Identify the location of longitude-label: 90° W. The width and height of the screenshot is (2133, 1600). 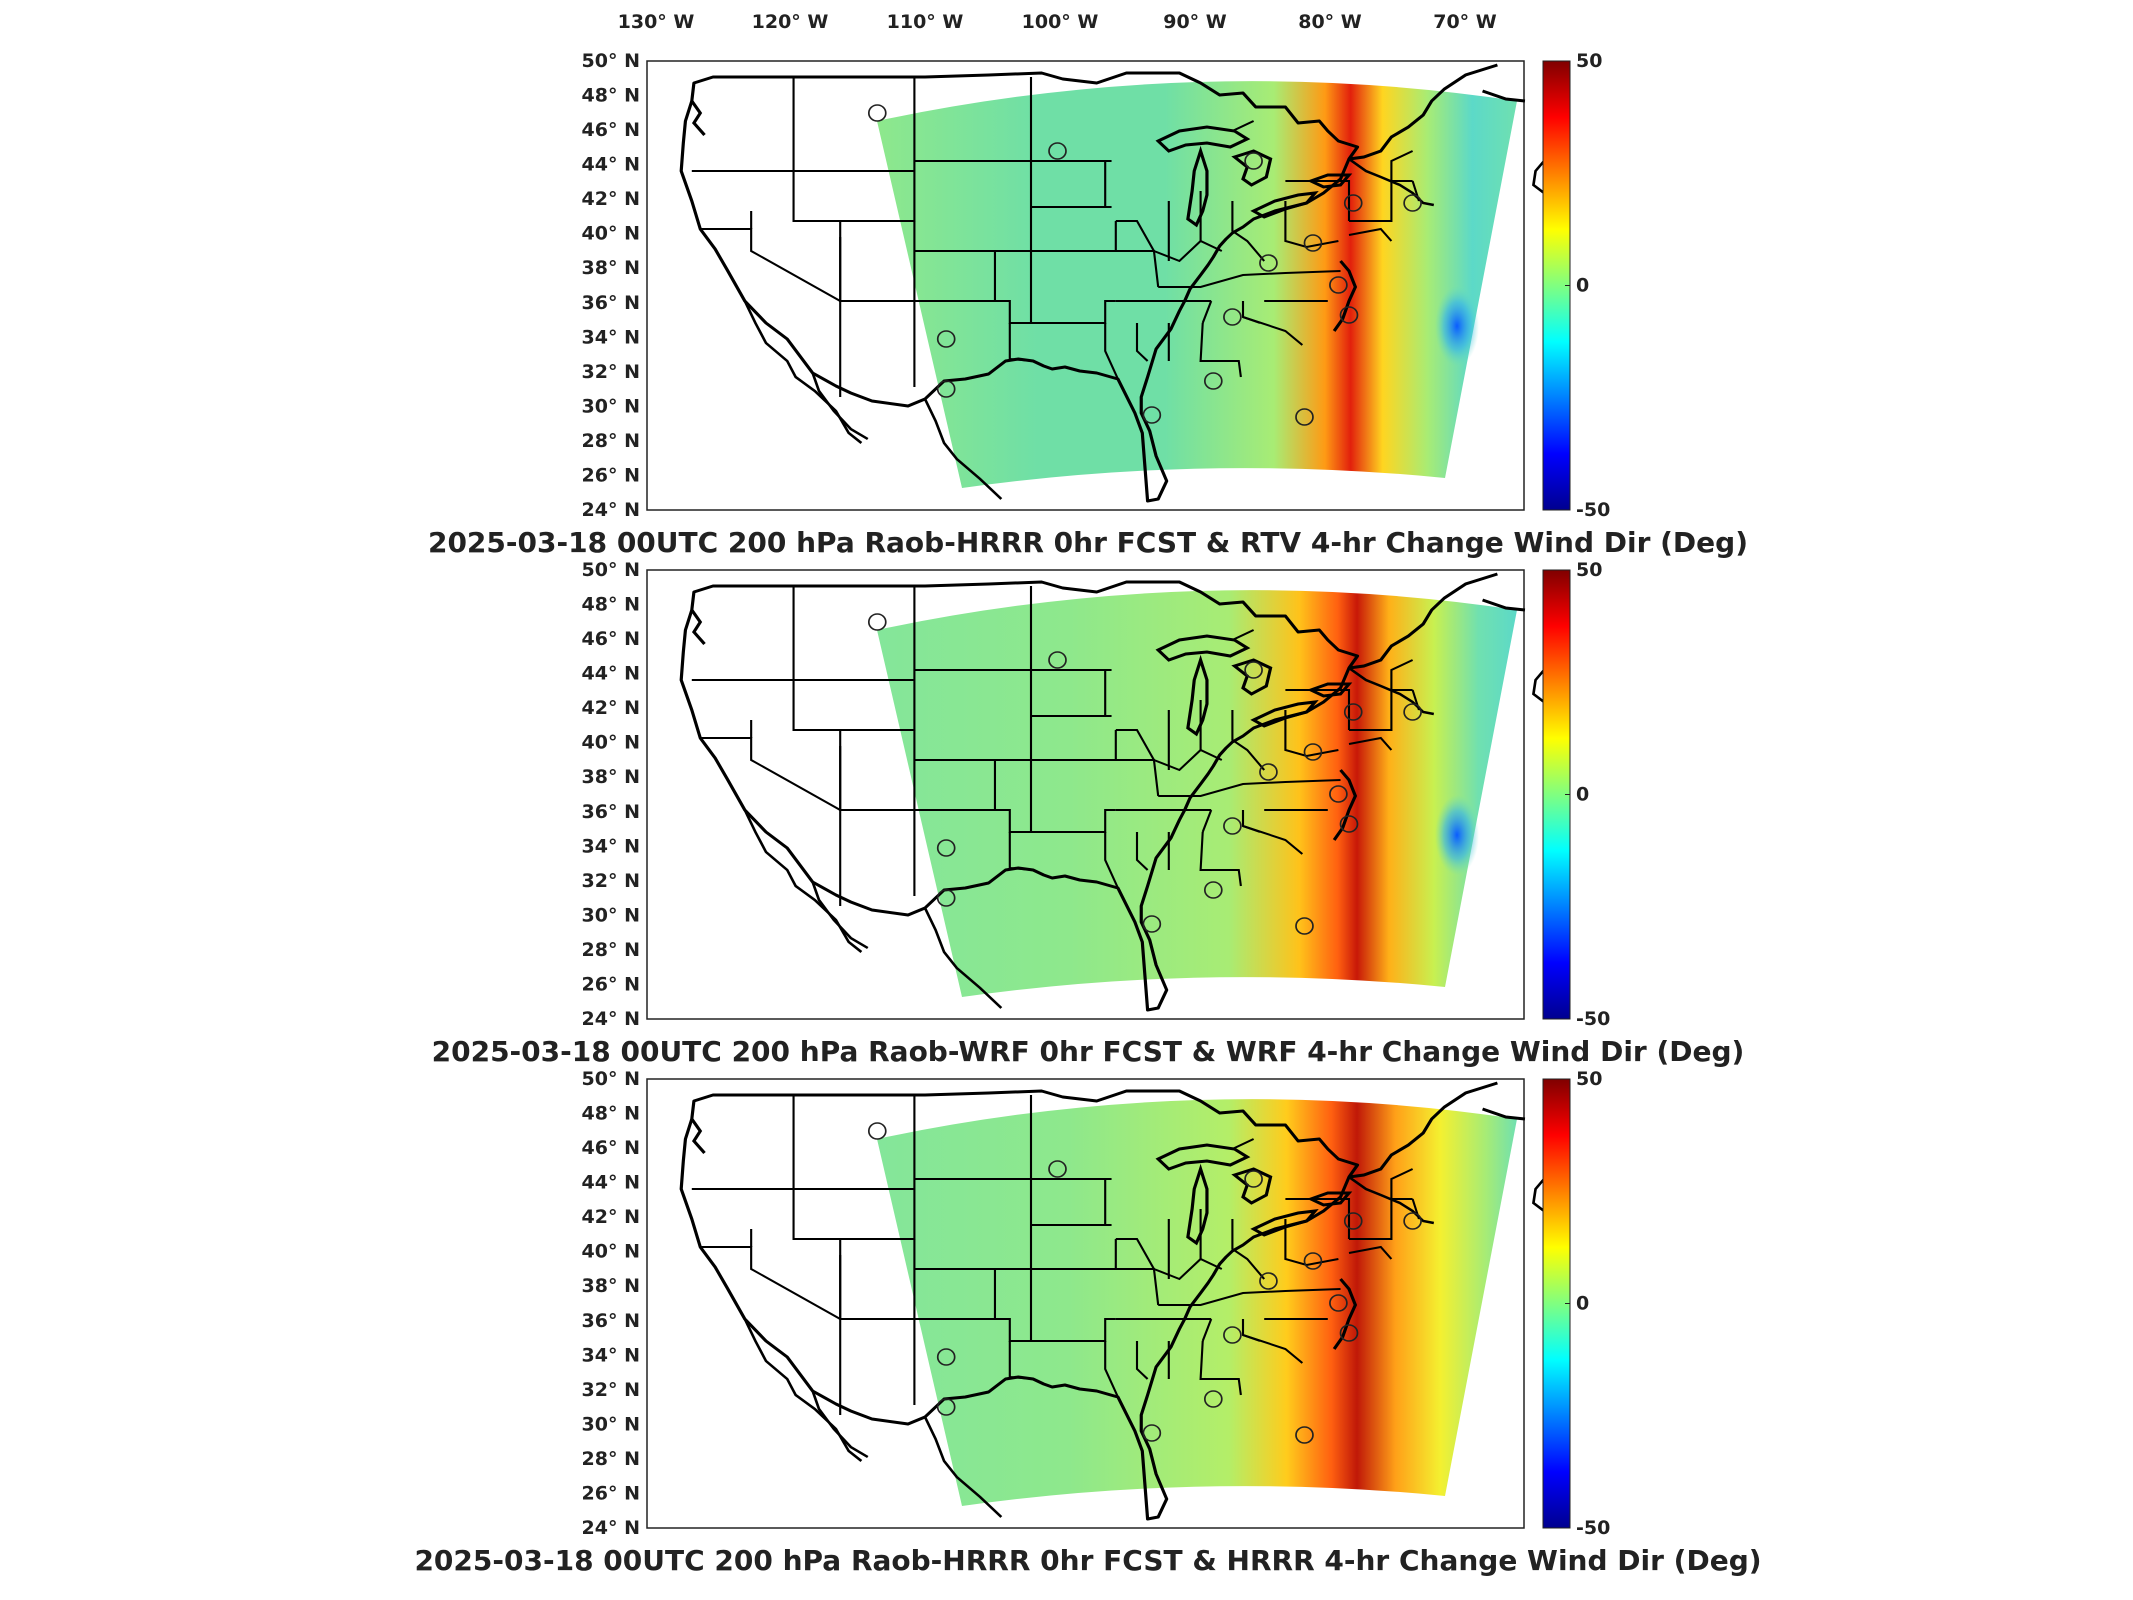
(1195, 22).